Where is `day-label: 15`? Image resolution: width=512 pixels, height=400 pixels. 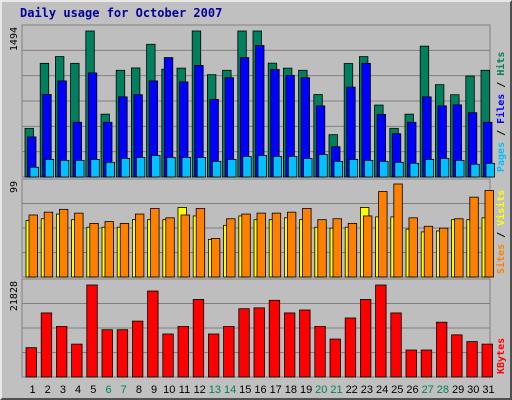
day-label: 15 is located at coordinates (245, 390).